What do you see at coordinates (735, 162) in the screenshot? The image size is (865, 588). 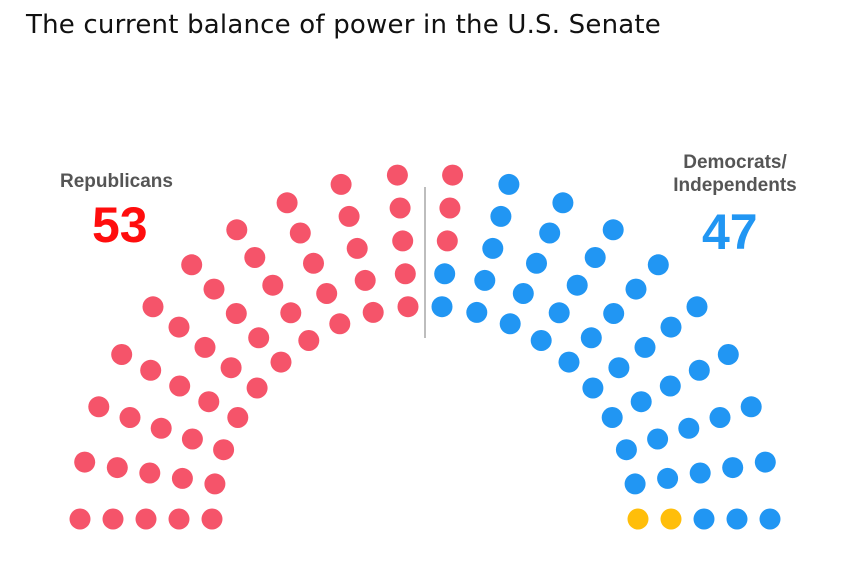 I see `democrats-label-line: Democrats/` at bounding box center [735, 162].